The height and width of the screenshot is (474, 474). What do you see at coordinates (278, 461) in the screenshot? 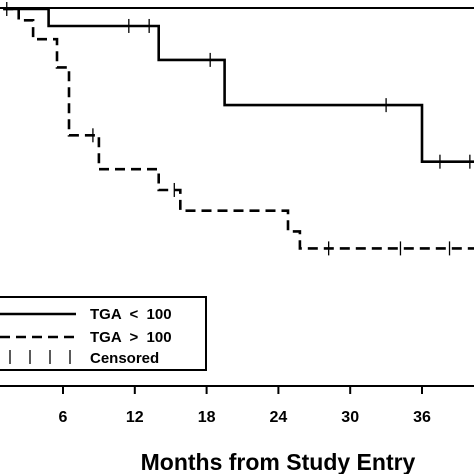
I see `x-axis-title: Months from Study Entry` at bounding box center [278, 461].